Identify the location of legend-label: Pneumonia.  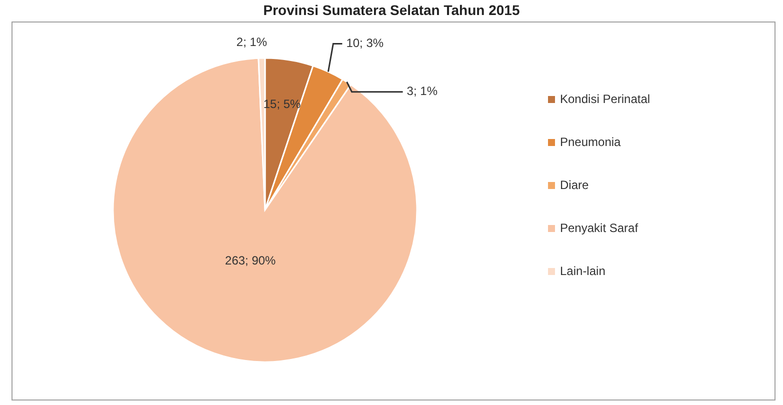
(591, 142).